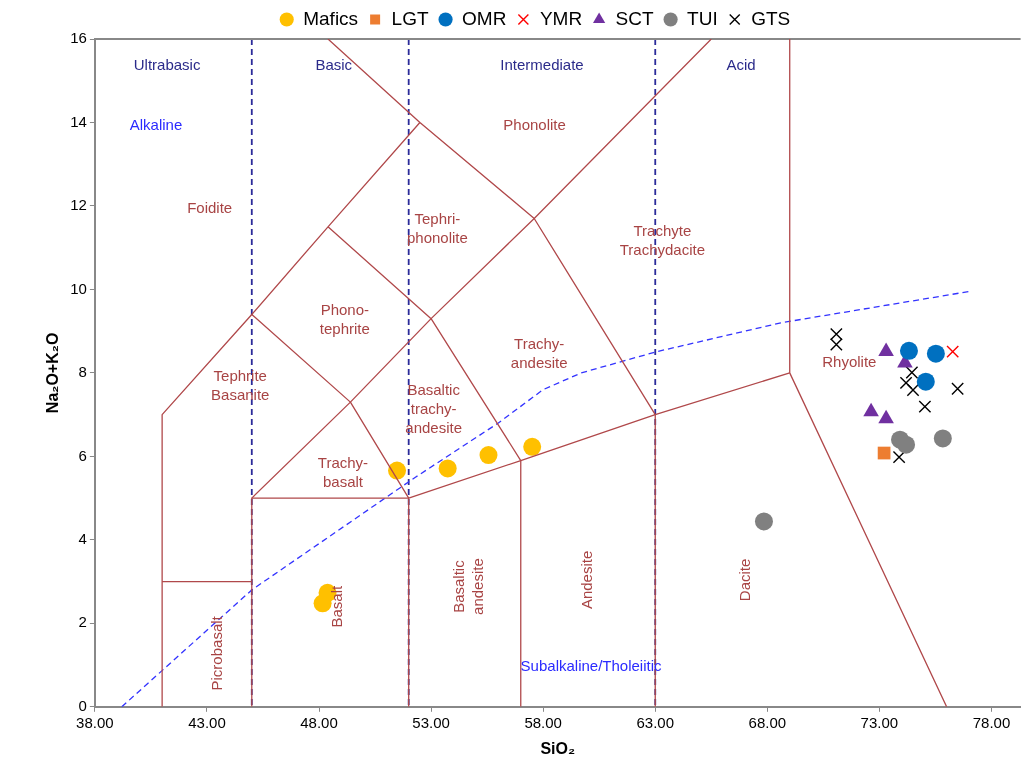 The image size is (1030, 767). What do you see at coordinates (467, 586) in the screenshot?
I see `annotation: Basaltic andesite` at bounding box center [467, 586].